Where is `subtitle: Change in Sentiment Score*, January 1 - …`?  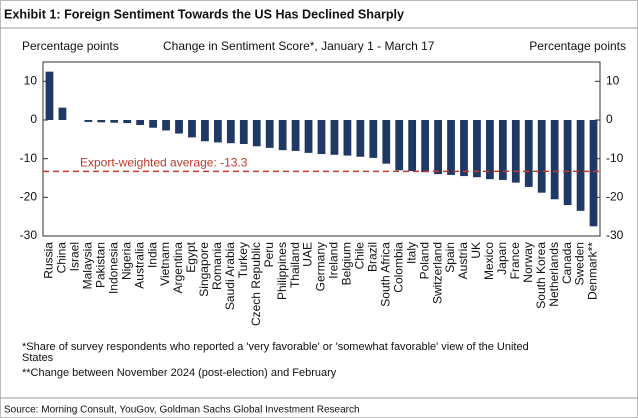
subtitle: Change in Sentiment Score*, January 1 - … is located at coordinates (299, 46).